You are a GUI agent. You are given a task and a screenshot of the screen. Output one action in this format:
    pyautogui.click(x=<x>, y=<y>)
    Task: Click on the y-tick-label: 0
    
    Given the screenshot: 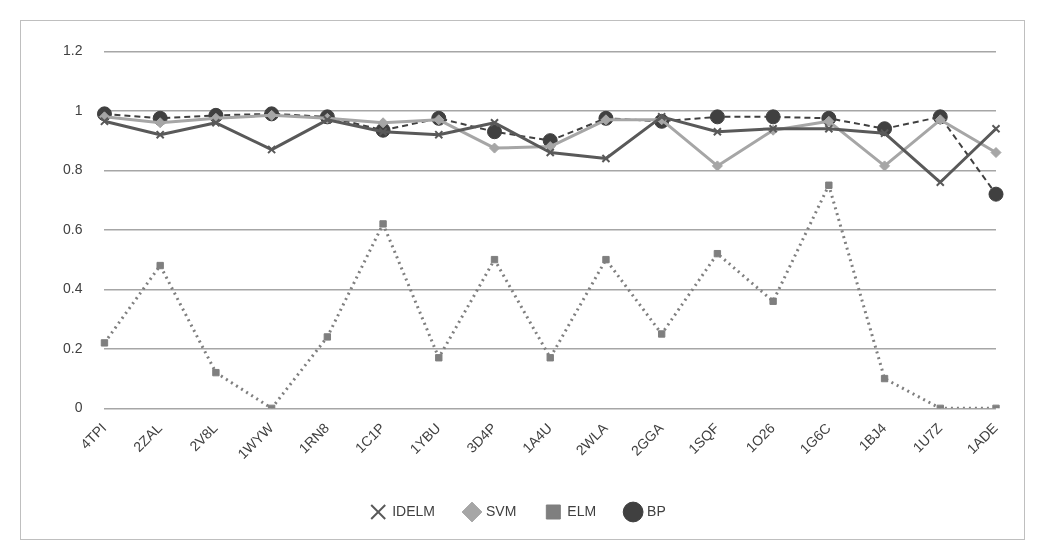 What is the action you would take?
    pyautogui.click(x=78, y=407)
    